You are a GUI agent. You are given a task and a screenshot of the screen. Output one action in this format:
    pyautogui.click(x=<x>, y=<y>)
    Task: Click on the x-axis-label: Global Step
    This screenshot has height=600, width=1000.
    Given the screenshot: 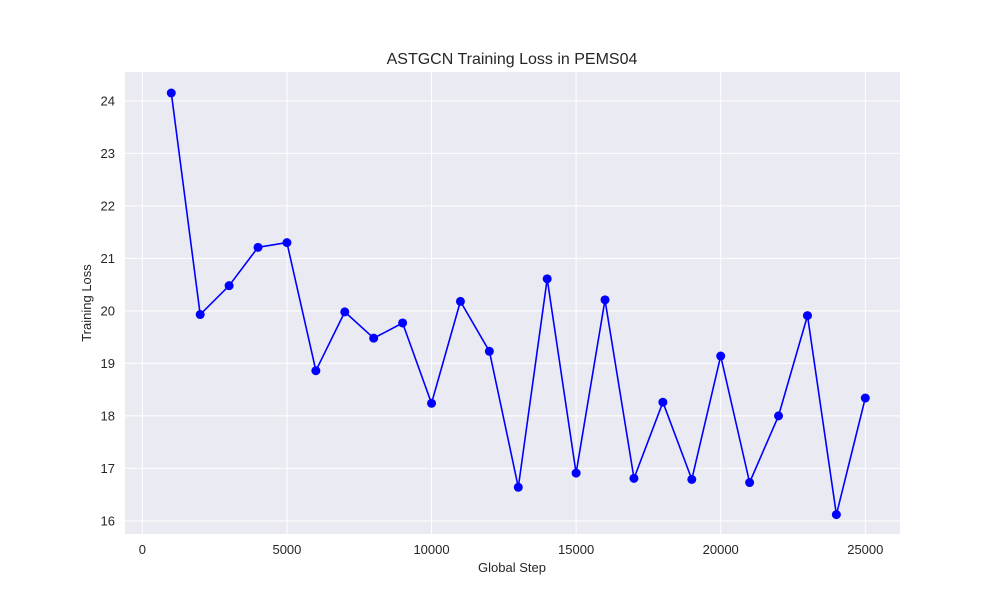 What is the action you would take?
    pyautogui.click(x=512, y=567)
    